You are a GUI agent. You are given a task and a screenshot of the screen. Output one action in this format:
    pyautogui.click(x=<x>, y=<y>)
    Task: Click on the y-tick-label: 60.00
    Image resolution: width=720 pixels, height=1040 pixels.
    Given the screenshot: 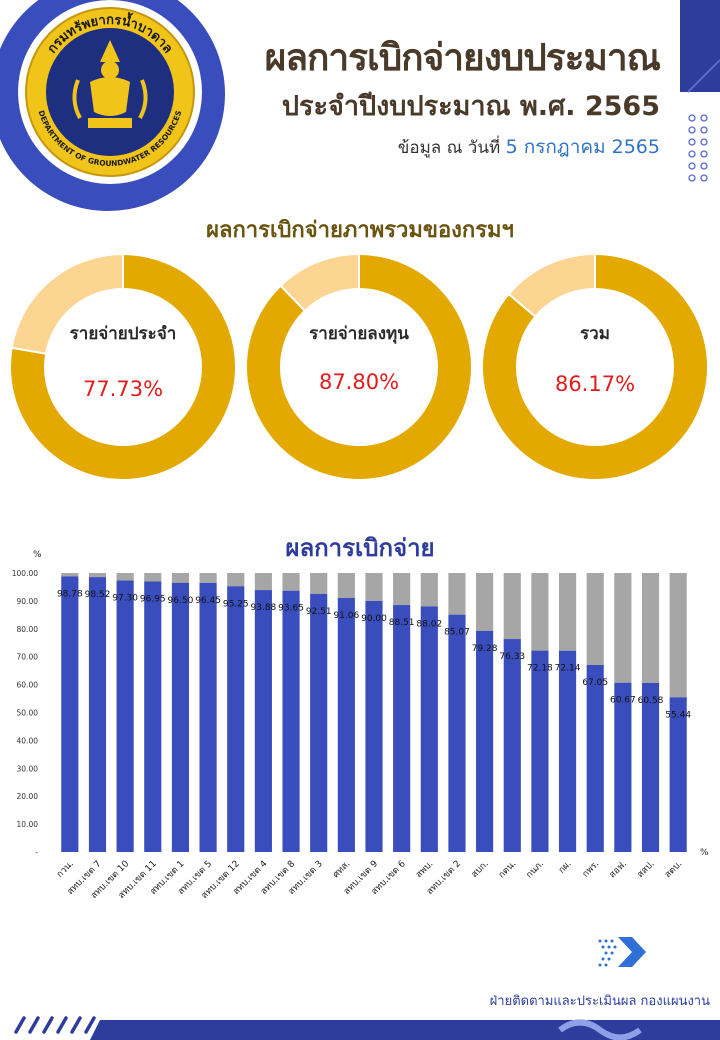 What is the action you would take?
    pyautogui.click(x=28, y=685)
    